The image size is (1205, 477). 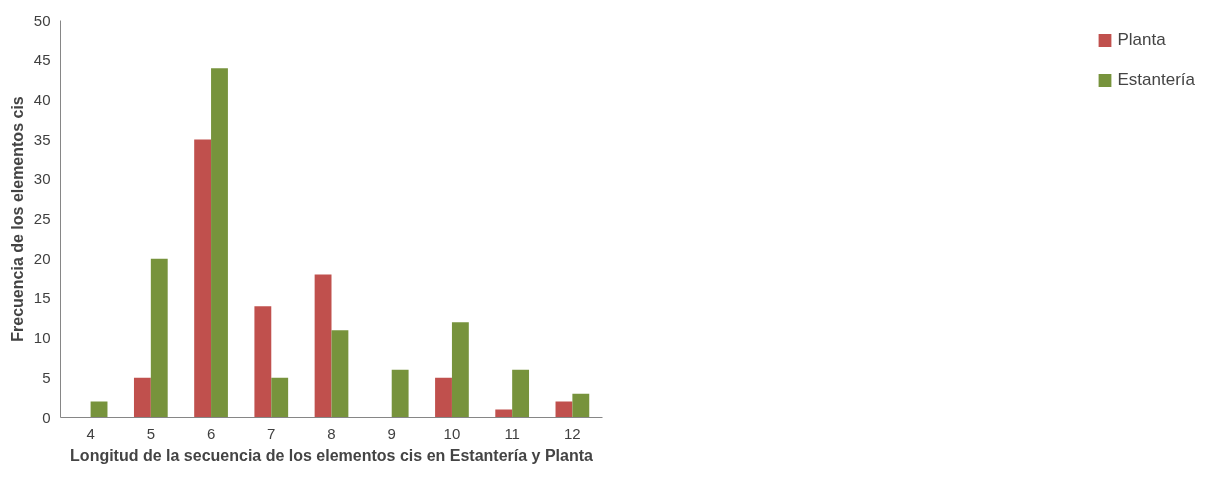 I want to click on x-tick-label: 12, so click(x=572, y=433).